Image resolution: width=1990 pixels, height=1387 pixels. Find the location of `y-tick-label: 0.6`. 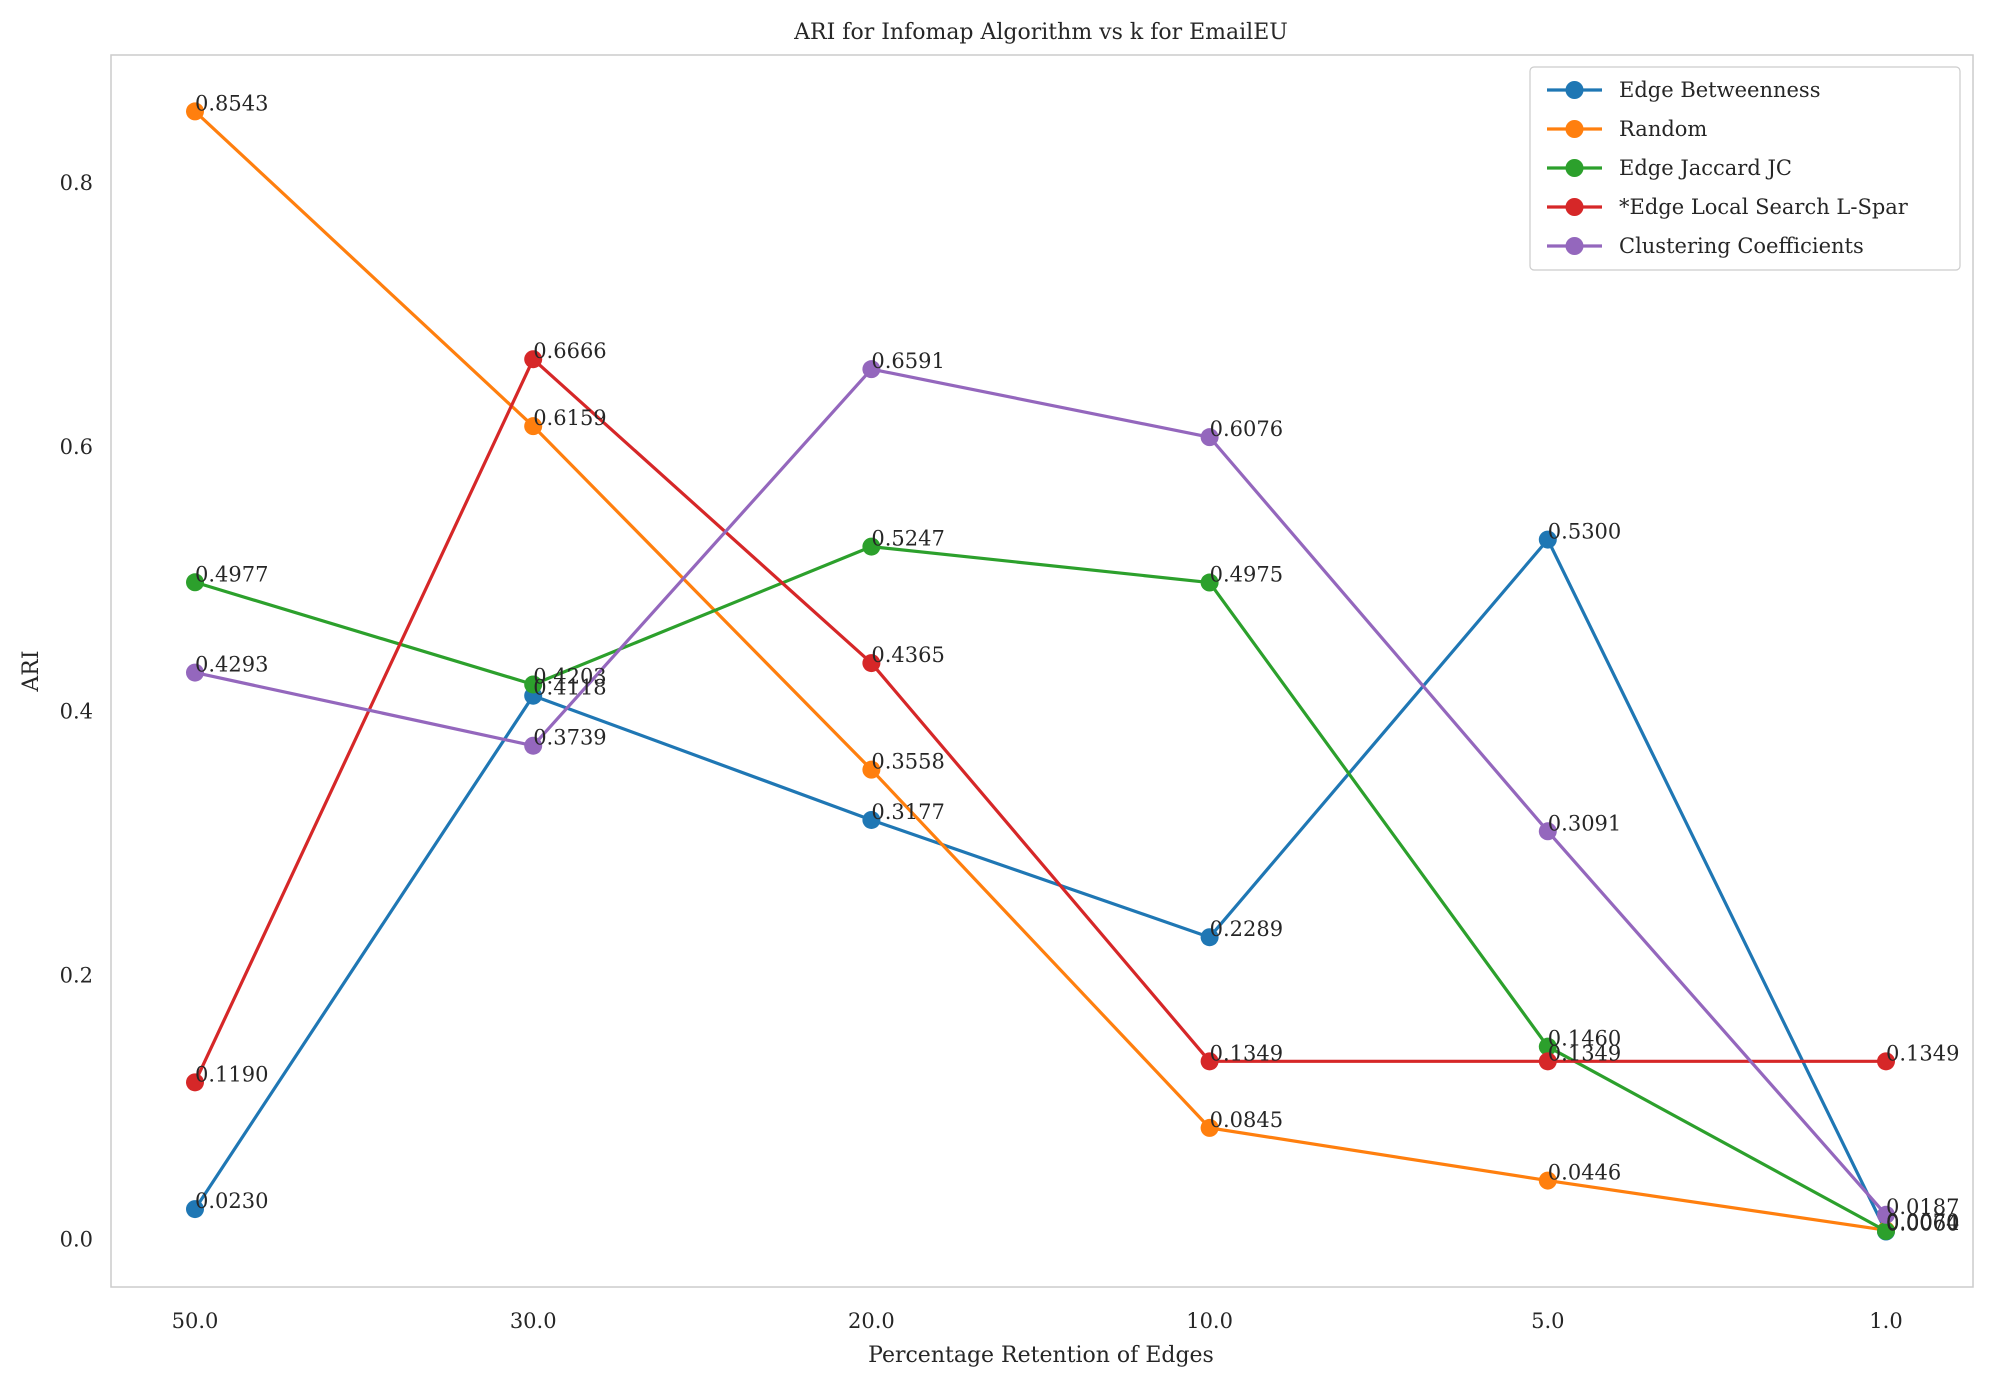

y-tick-label: 0.6 is located at coordinates (76, 447).